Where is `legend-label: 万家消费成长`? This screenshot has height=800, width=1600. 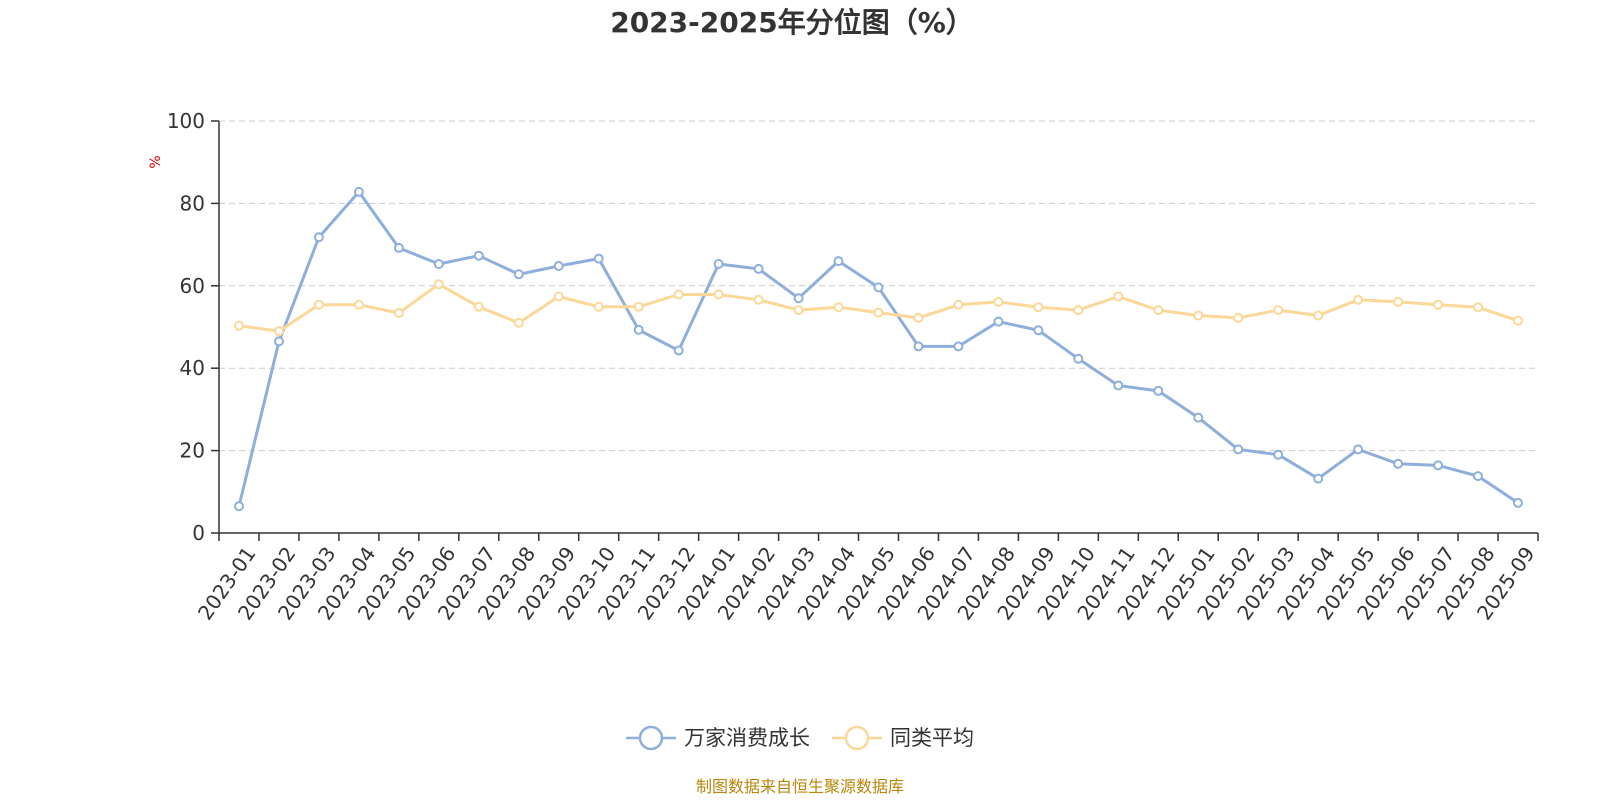
legend-label: 万家消费成长 is located at coordinates (747, 738).